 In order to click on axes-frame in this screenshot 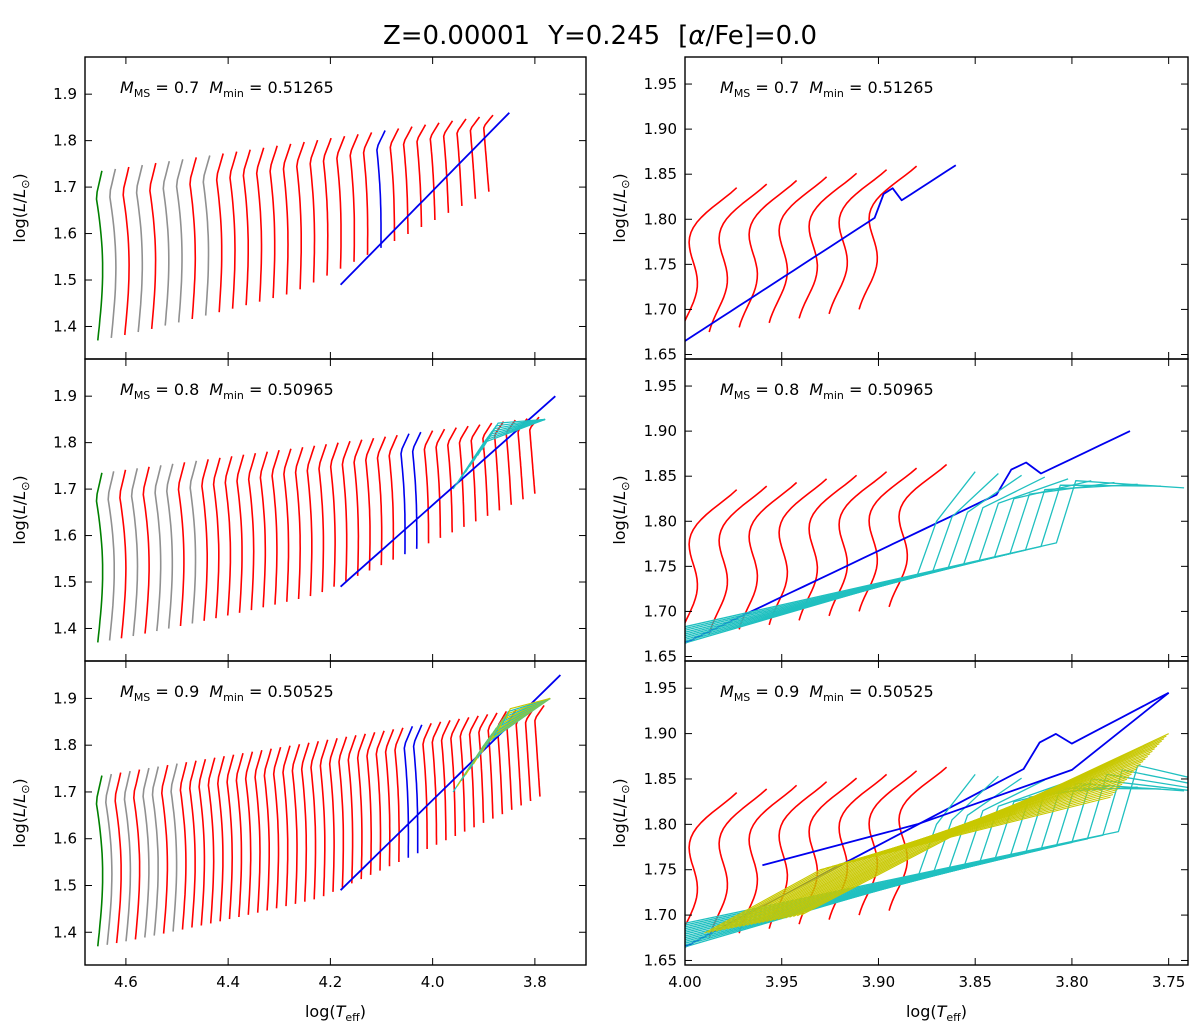, I will do `click(936, 813)`.